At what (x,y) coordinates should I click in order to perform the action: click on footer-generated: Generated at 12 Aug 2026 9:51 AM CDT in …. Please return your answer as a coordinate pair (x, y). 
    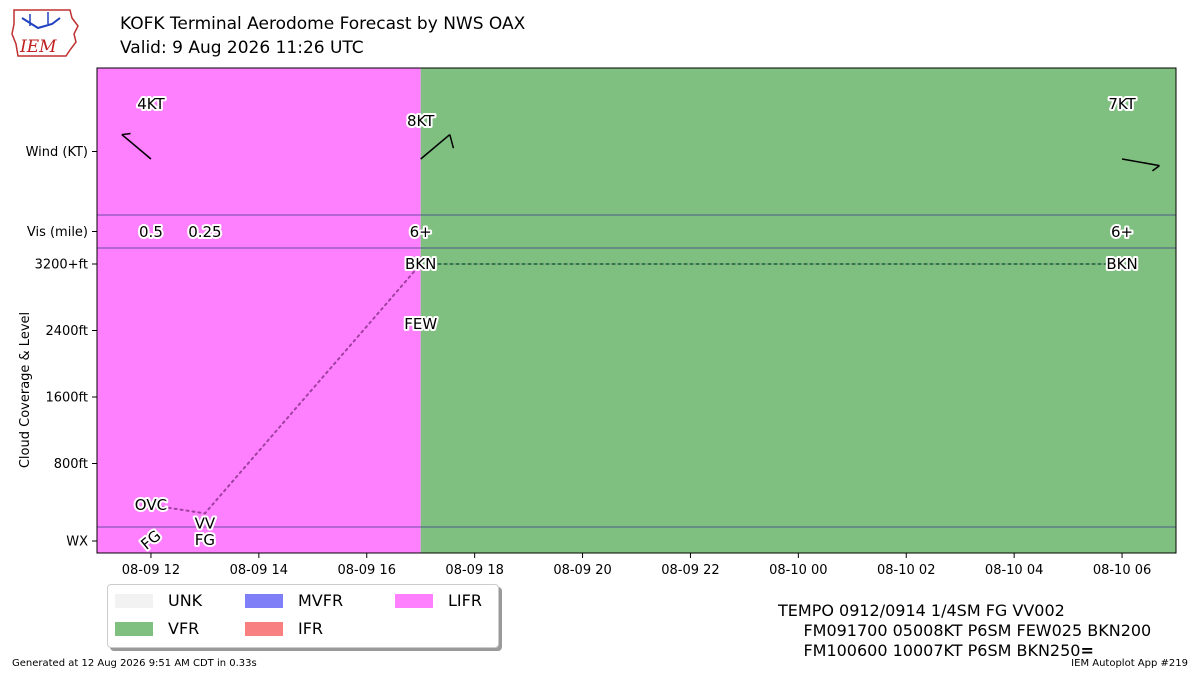
    Looking at the image, I should click on (134, 663).